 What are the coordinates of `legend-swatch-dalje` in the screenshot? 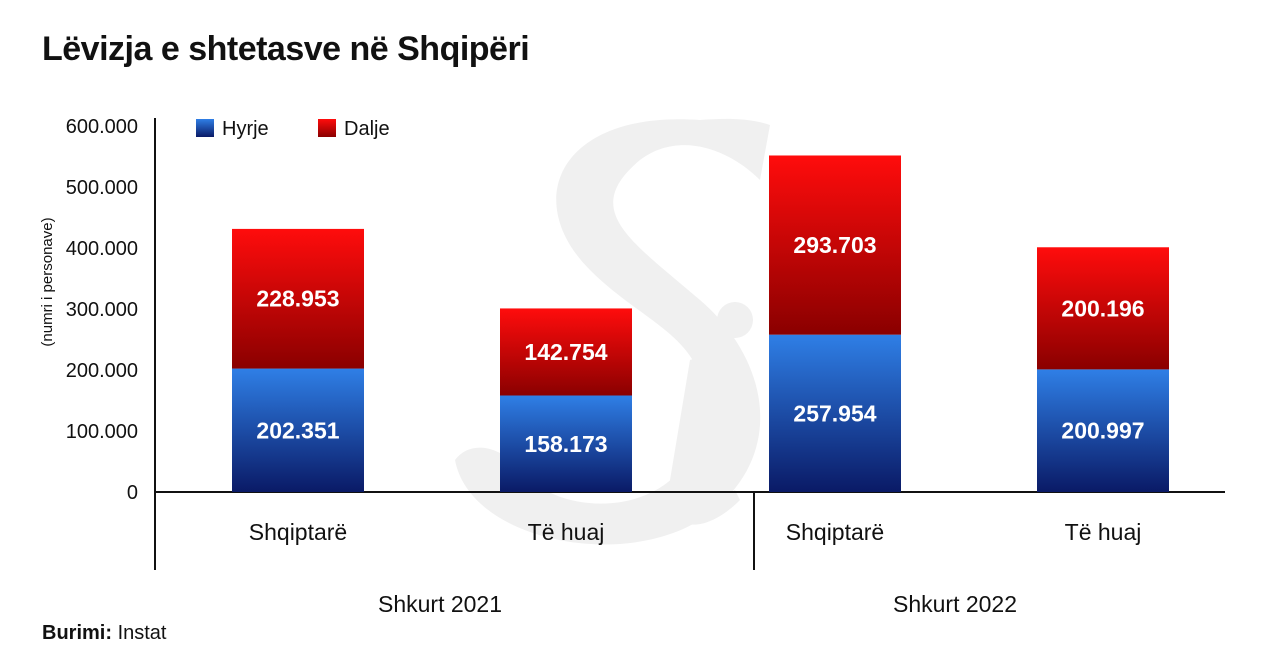 It's located at (327, 128).